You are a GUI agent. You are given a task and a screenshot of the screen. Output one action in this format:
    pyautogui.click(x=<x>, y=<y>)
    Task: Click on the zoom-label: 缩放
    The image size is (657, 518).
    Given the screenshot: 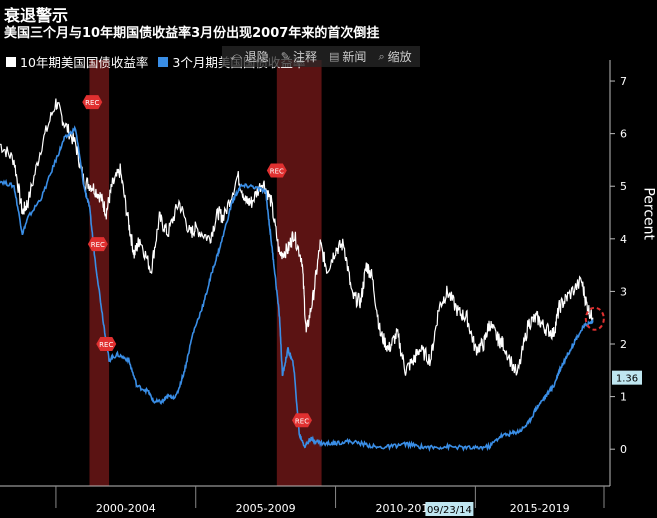 What is the action you would take?
    pyautogui.click(x=399, y=57)
    